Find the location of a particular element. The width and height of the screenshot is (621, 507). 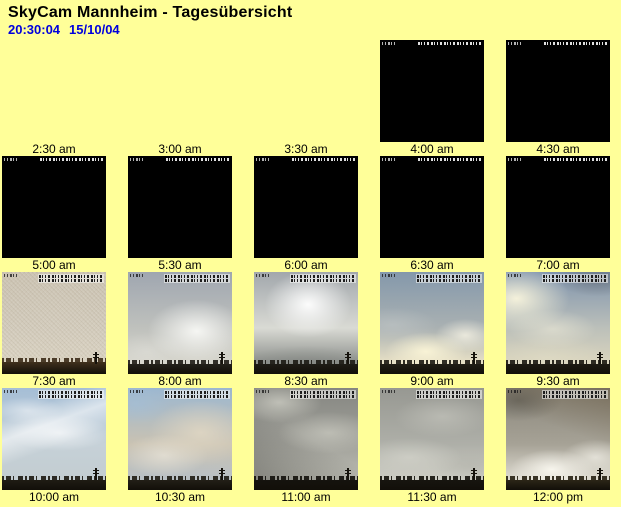

webcam-cell: 5:00 am is located at coordinates (54, 214).